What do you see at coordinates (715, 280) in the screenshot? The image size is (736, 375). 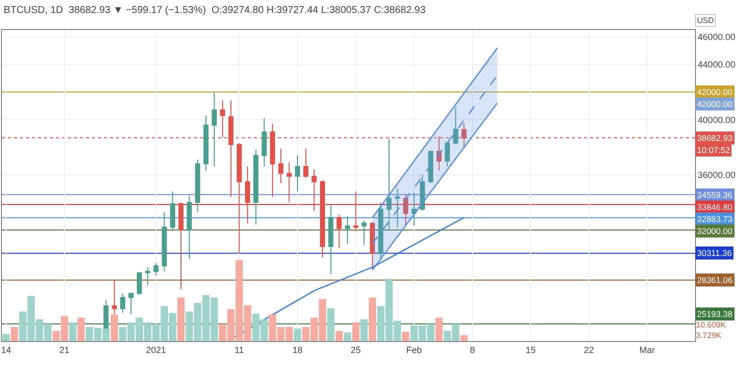 I see `ref-line-label: 28361.06` at bounding box center [715, 280].